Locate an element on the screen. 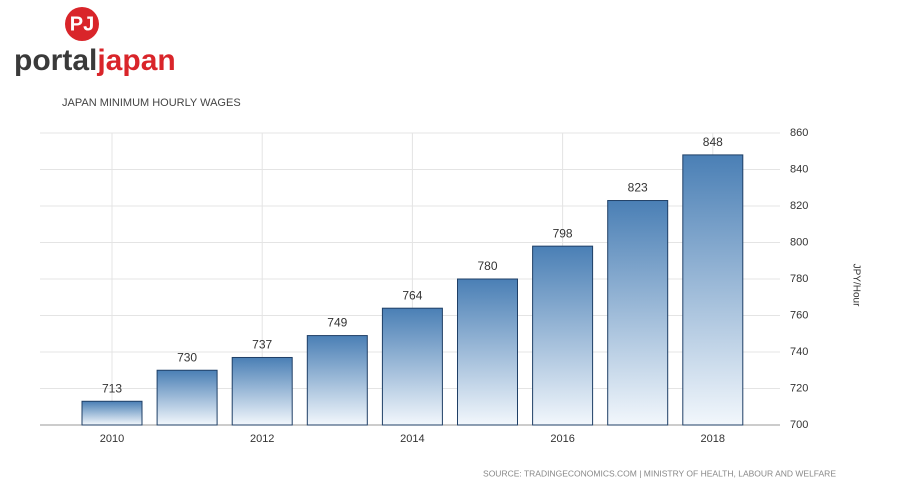 This screenshot has width=900, height=488. data-label: 823 is located at coordinates (638, 188).